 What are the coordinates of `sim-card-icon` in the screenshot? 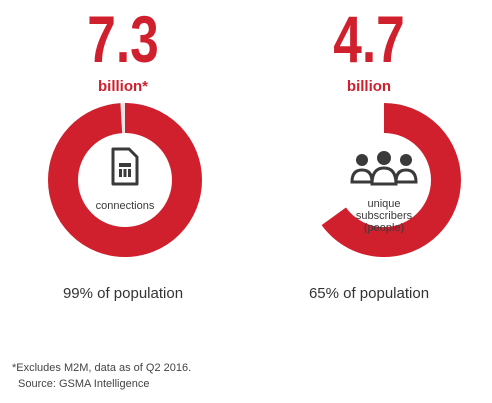 It's located at (125, 166).